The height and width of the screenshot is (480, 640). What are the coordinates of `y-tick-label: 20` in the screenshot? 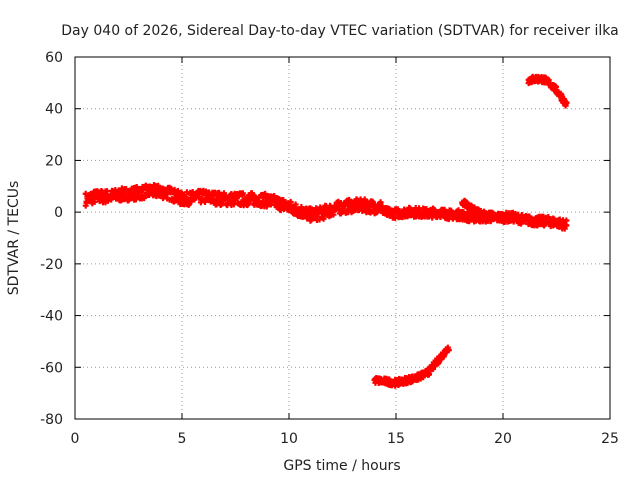 It's located at (54, 161).